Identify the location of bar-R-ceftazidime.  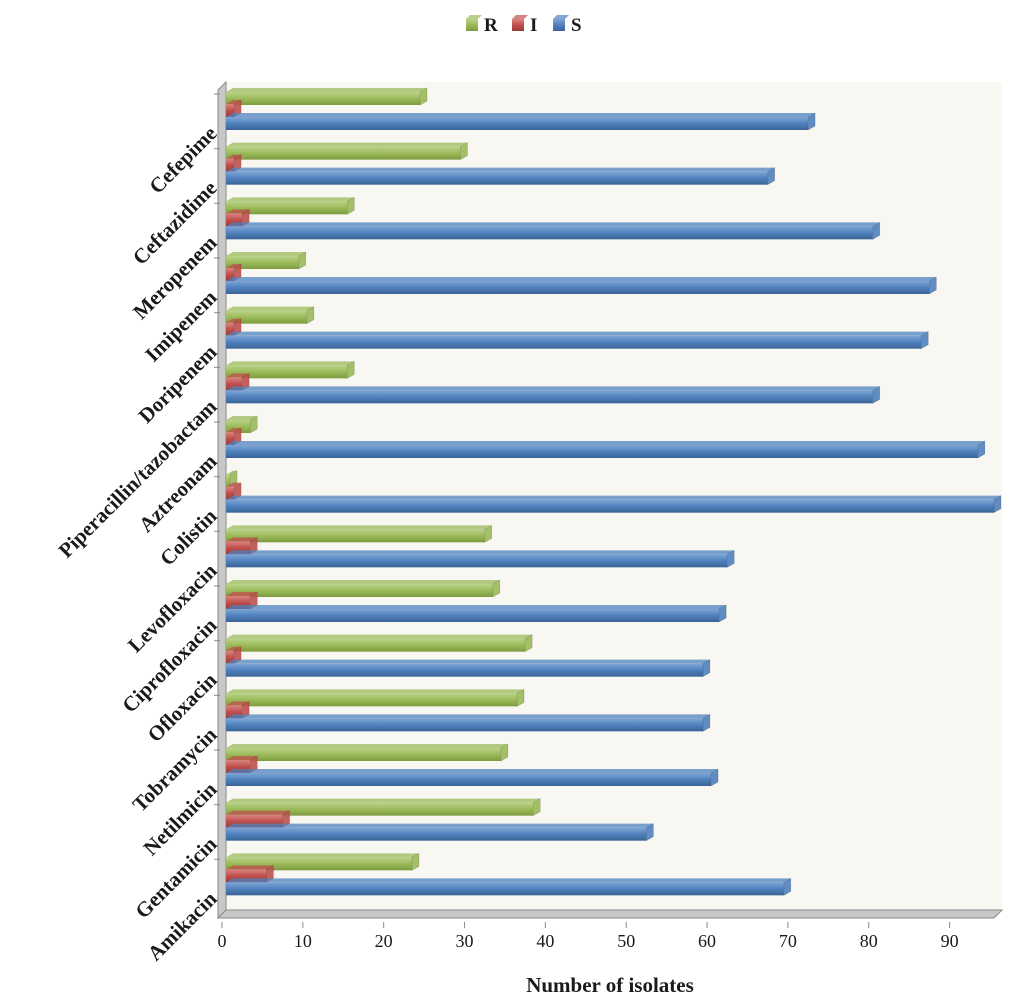
(347, 151).